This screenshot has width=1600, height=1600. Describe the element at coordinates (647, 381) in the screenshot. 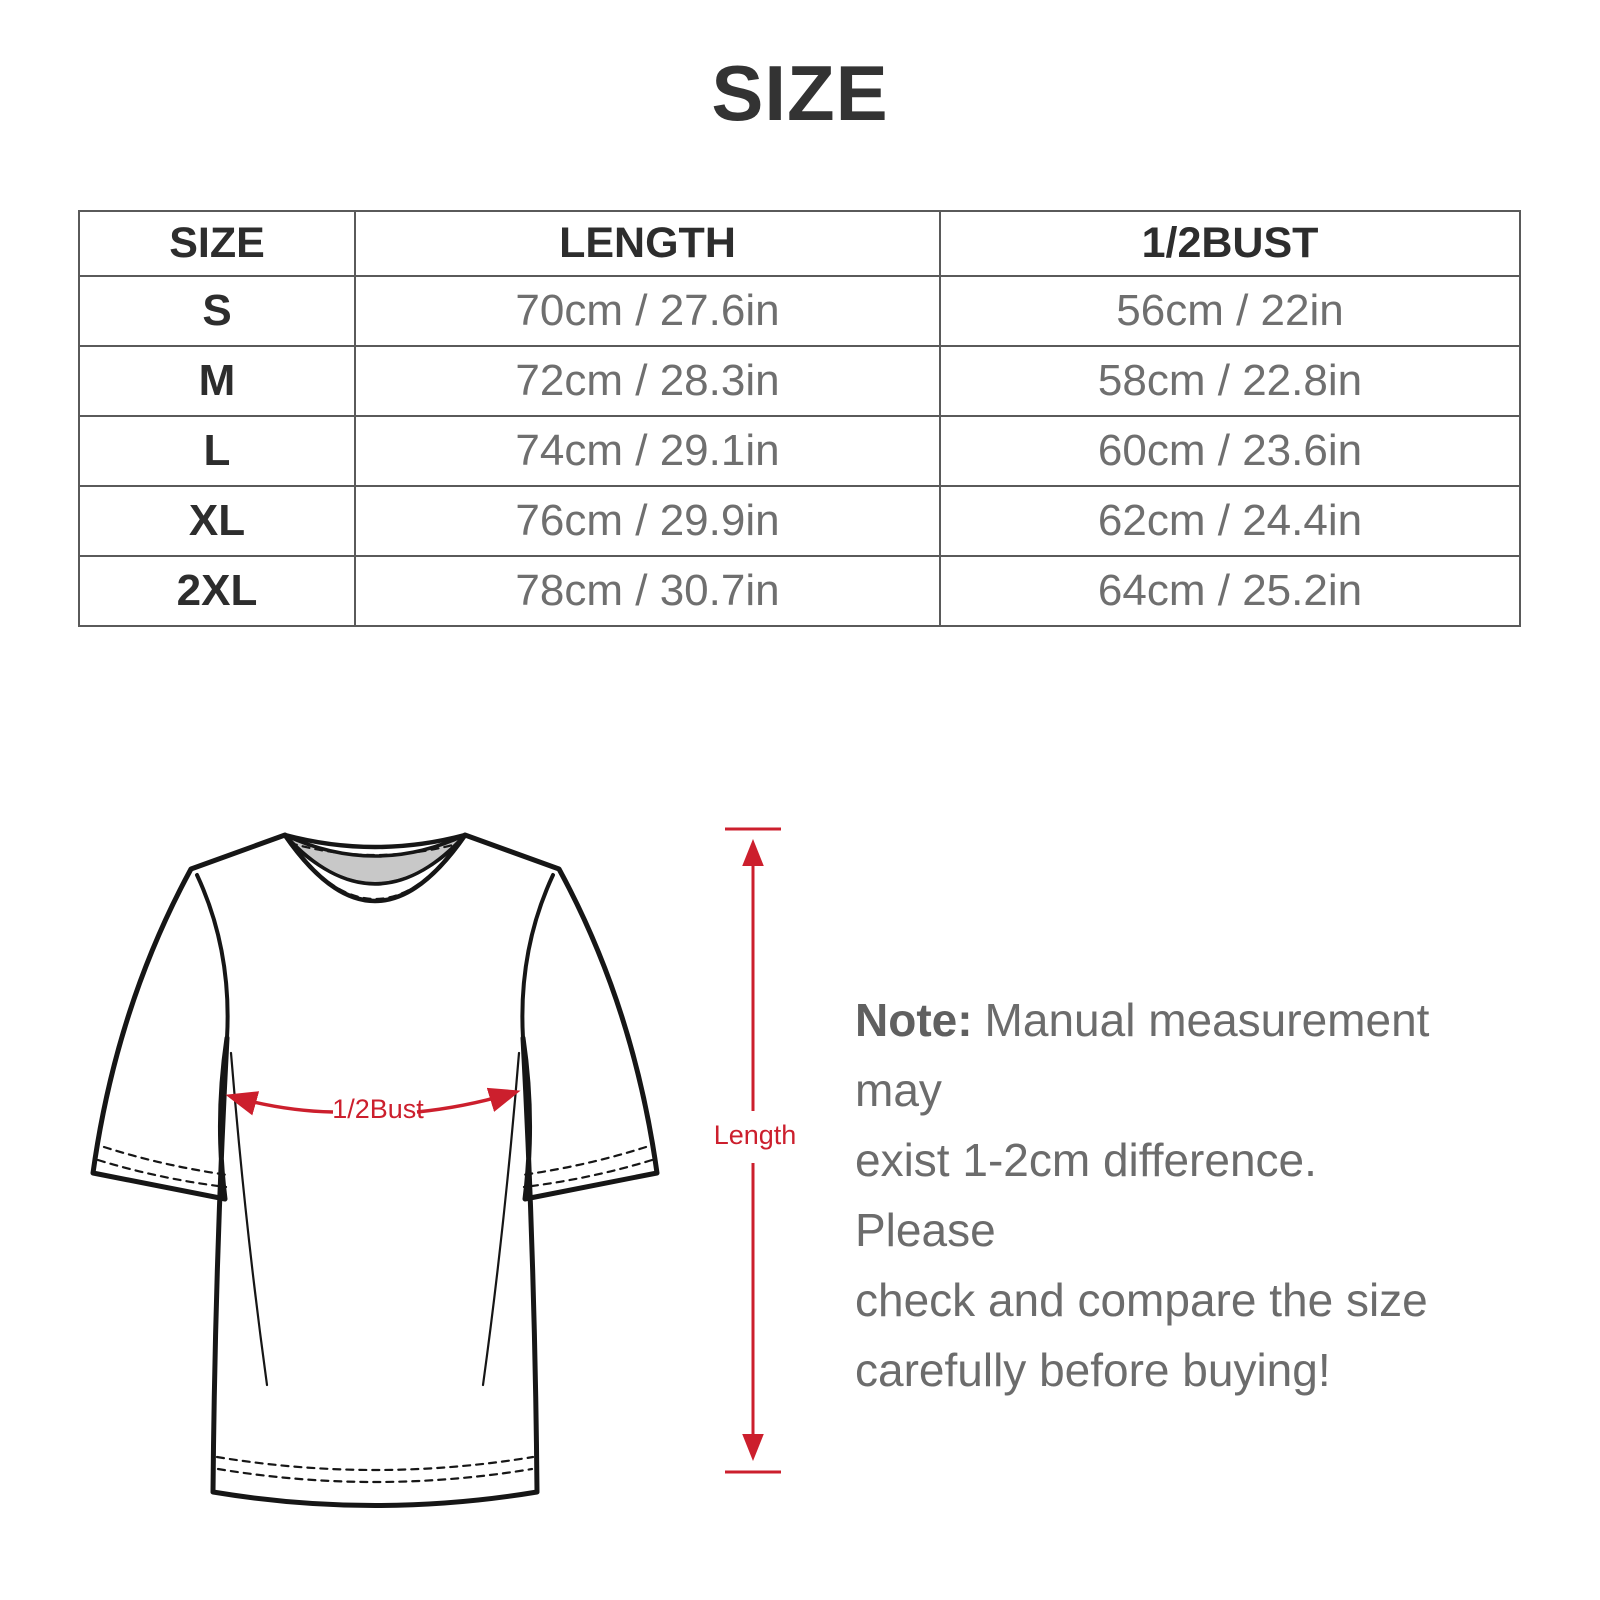

I see `cell-length: 72cm / 28.3in` at that location.